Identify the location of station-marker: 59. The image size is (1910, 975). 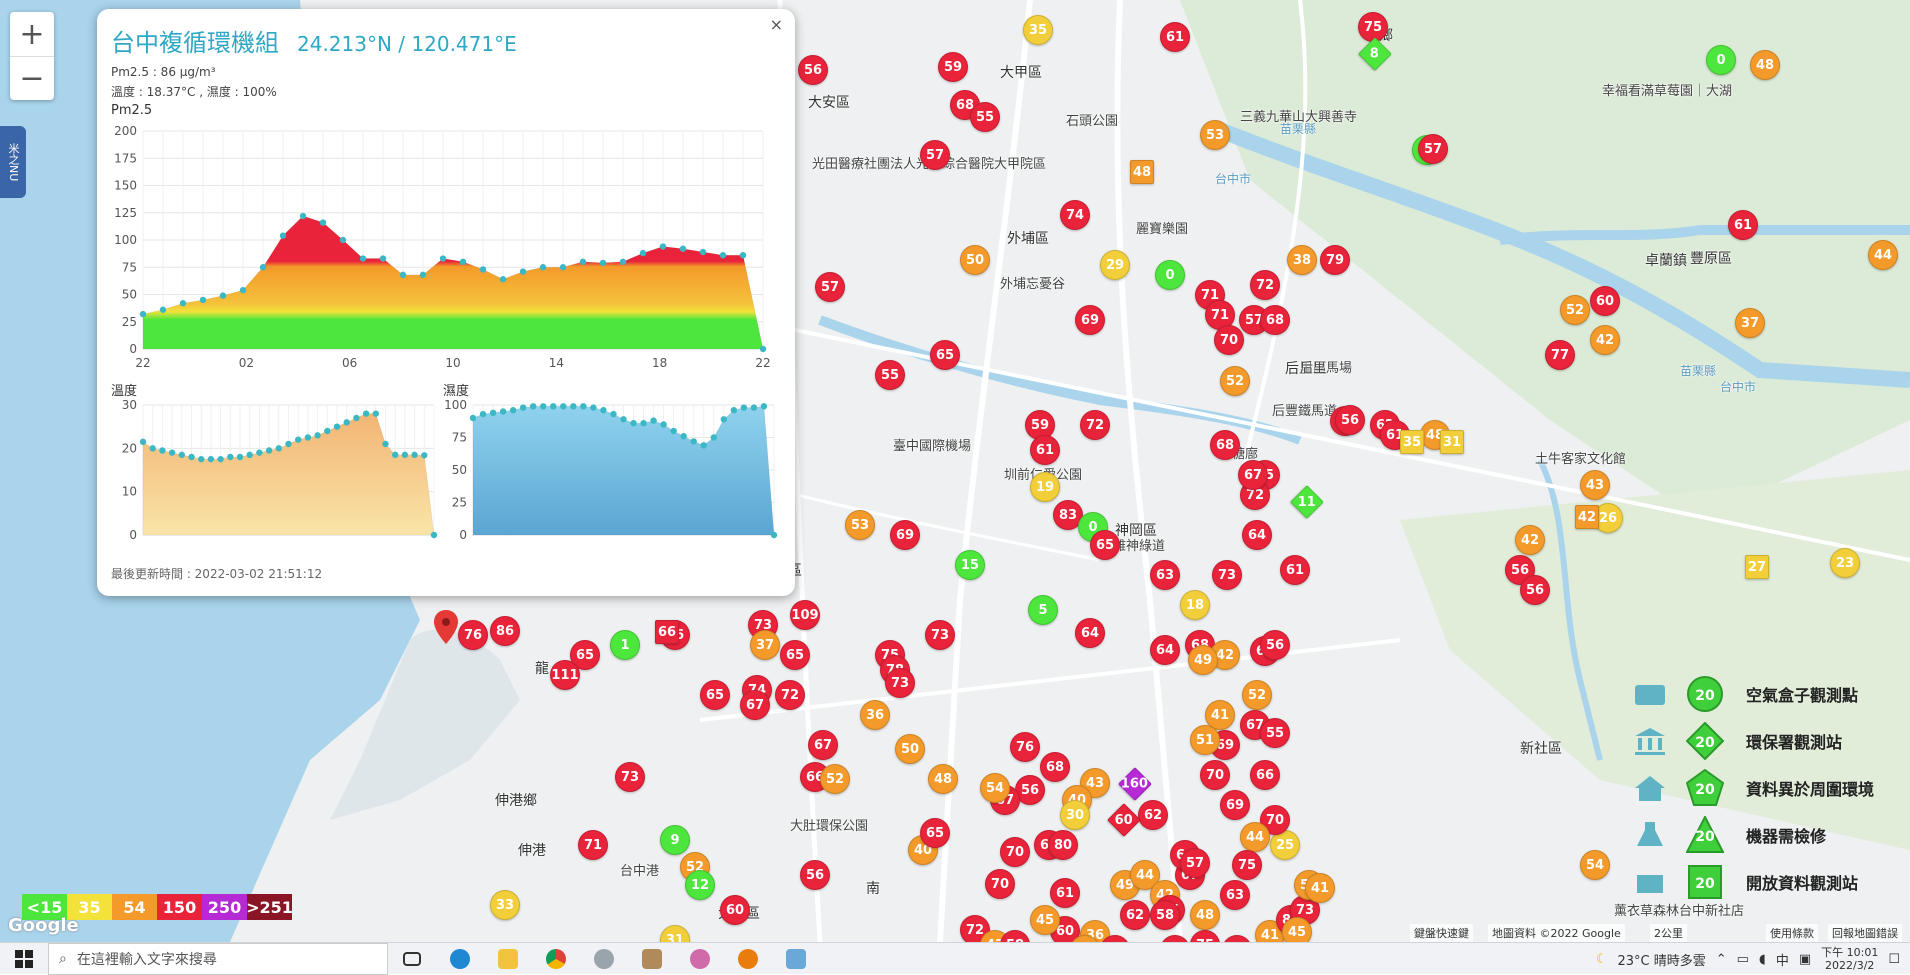
(953, 67).